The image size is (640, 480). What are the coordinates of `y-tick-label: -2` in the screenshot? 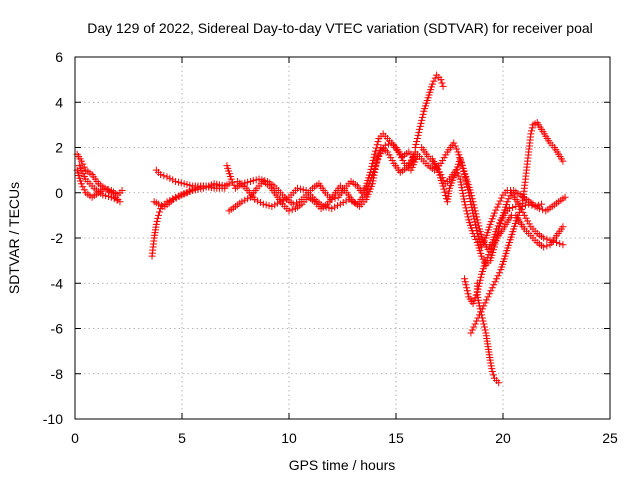 It's located at (57, 238).